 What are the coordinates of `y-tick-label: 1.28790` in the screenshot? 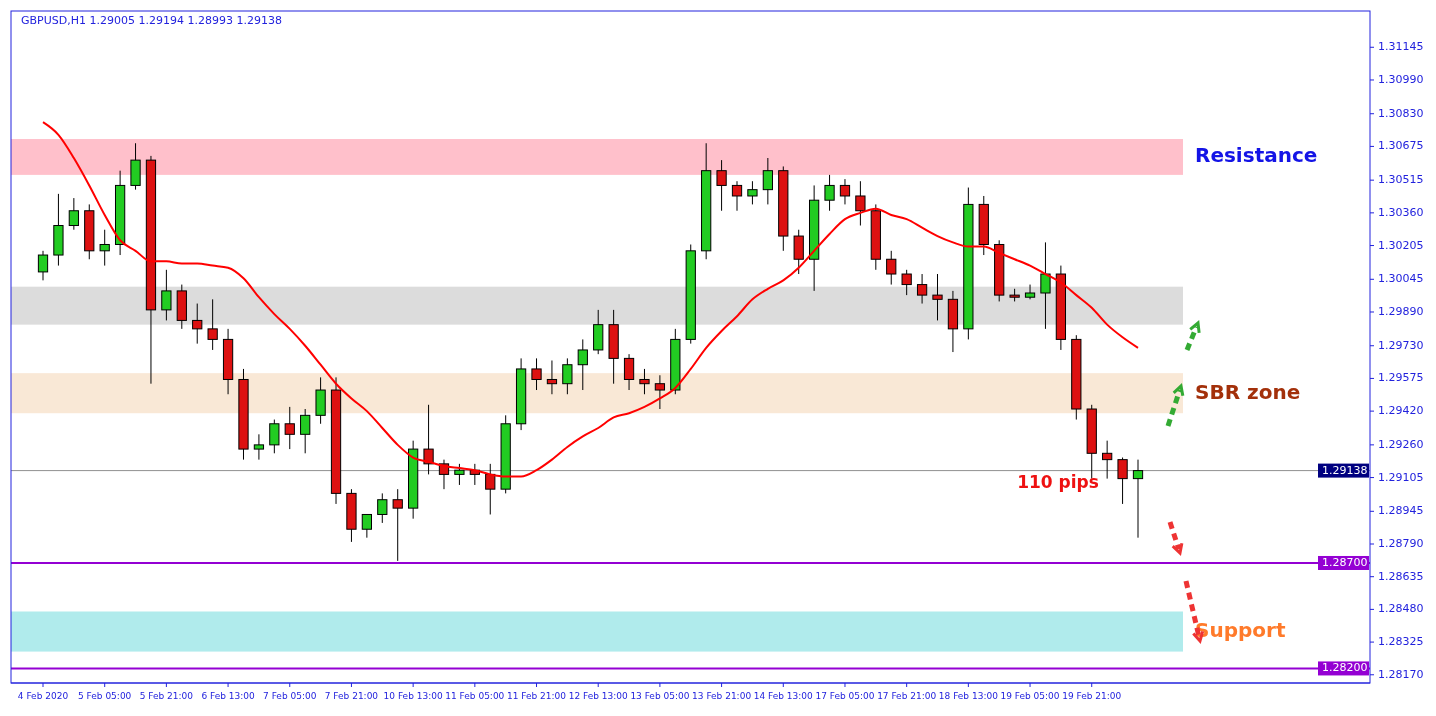 It's located at (1401, 543).